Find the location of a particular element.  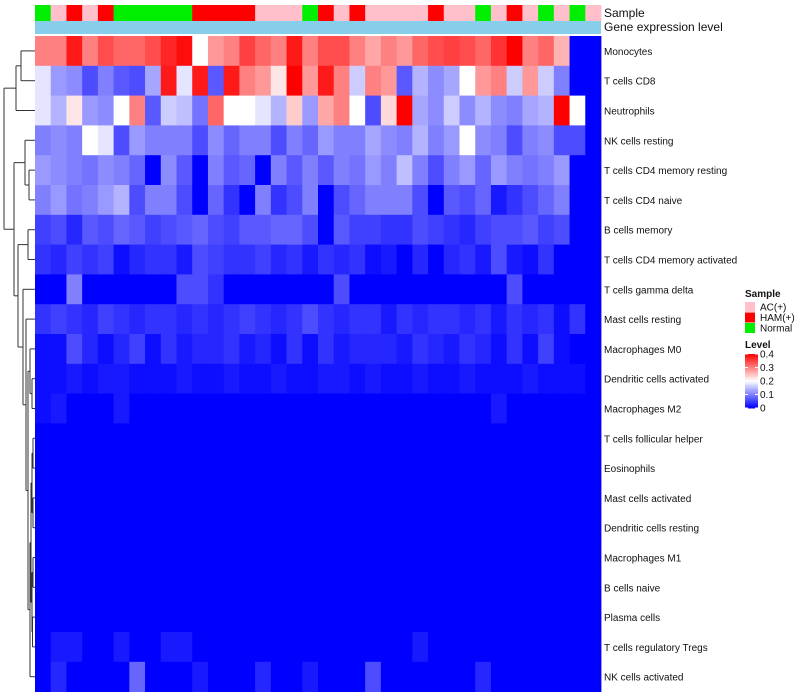

row-label: NK cells activated is located at coordinates (643, 678).